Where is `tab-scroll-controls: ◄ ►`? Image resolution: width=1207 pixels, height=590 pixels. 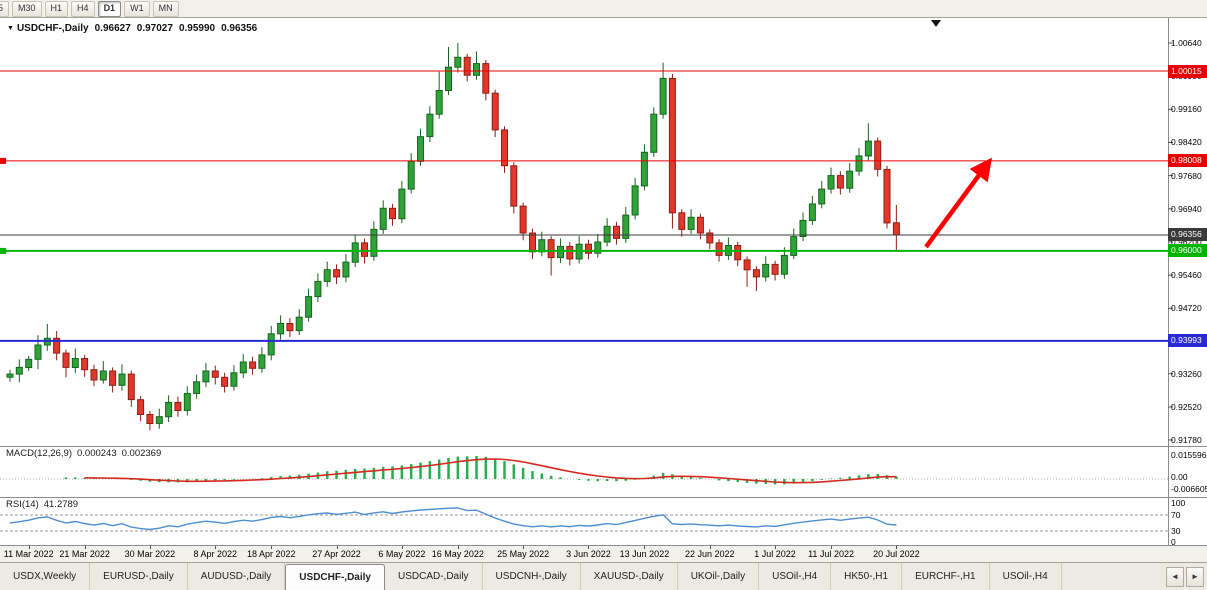
tab-scroll-controls: ◄ ► is located at coordinates (1185, 576).